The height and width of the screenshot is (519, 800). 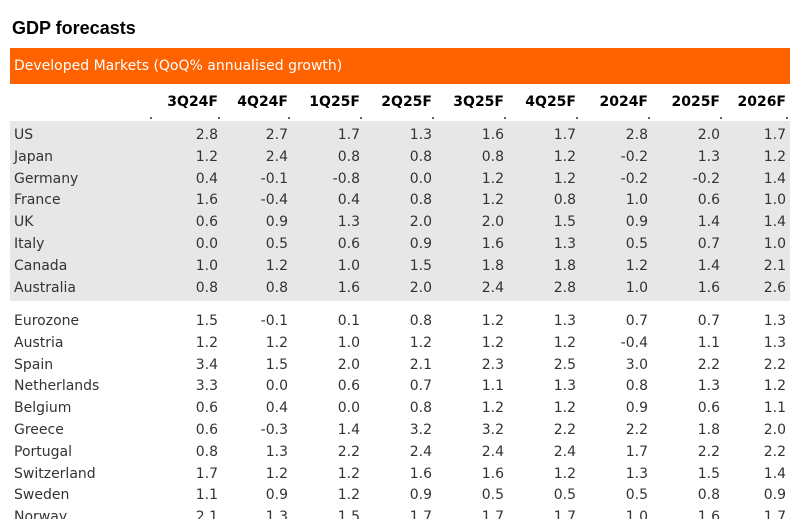 I want to click on table-row: US 2.8 2.7 1.7 1.3 1.6 1.7 2.8 2.0 1.7, so click(x=400, y=136).